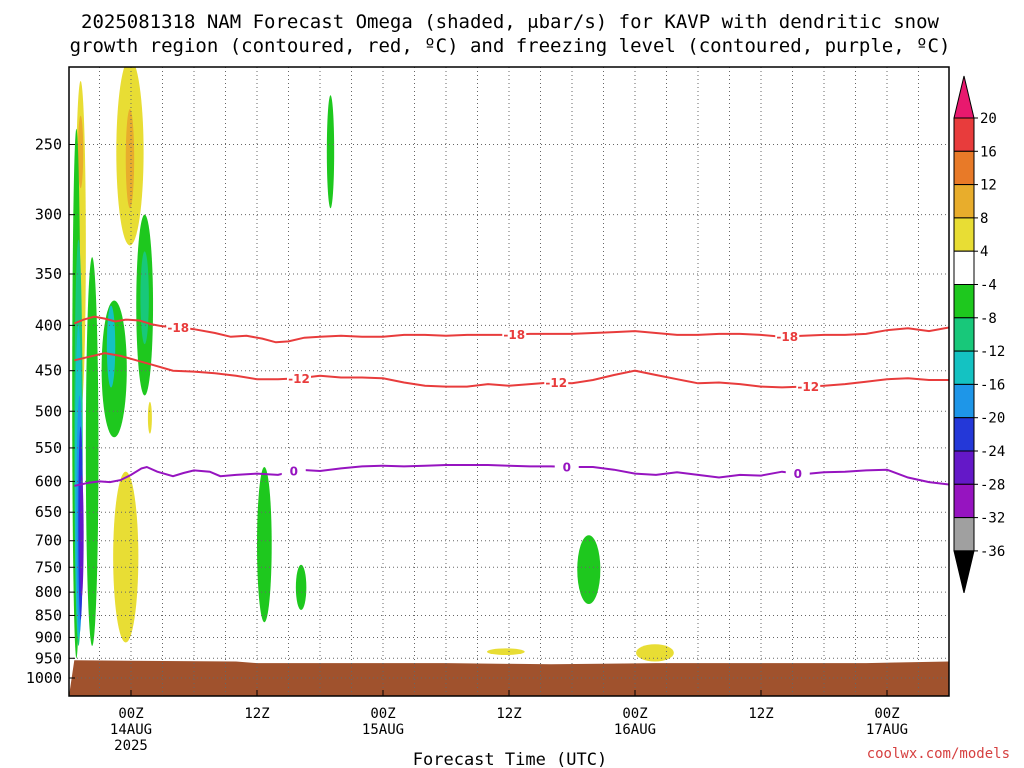 The height and width of the screenshot is (768, 1024). Describe the element at coordinates (984, 252) in the screenshot. I see `colorbar-label: 4` at that location.